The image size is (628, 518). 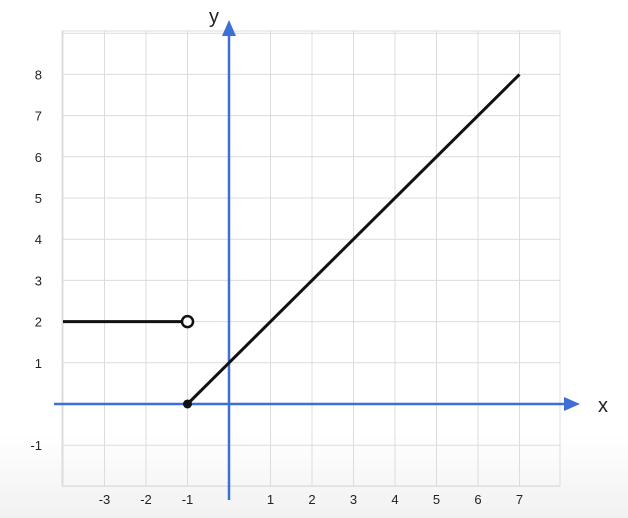 I want to click on y-tick-label: 3, so click(x=38, y=280).